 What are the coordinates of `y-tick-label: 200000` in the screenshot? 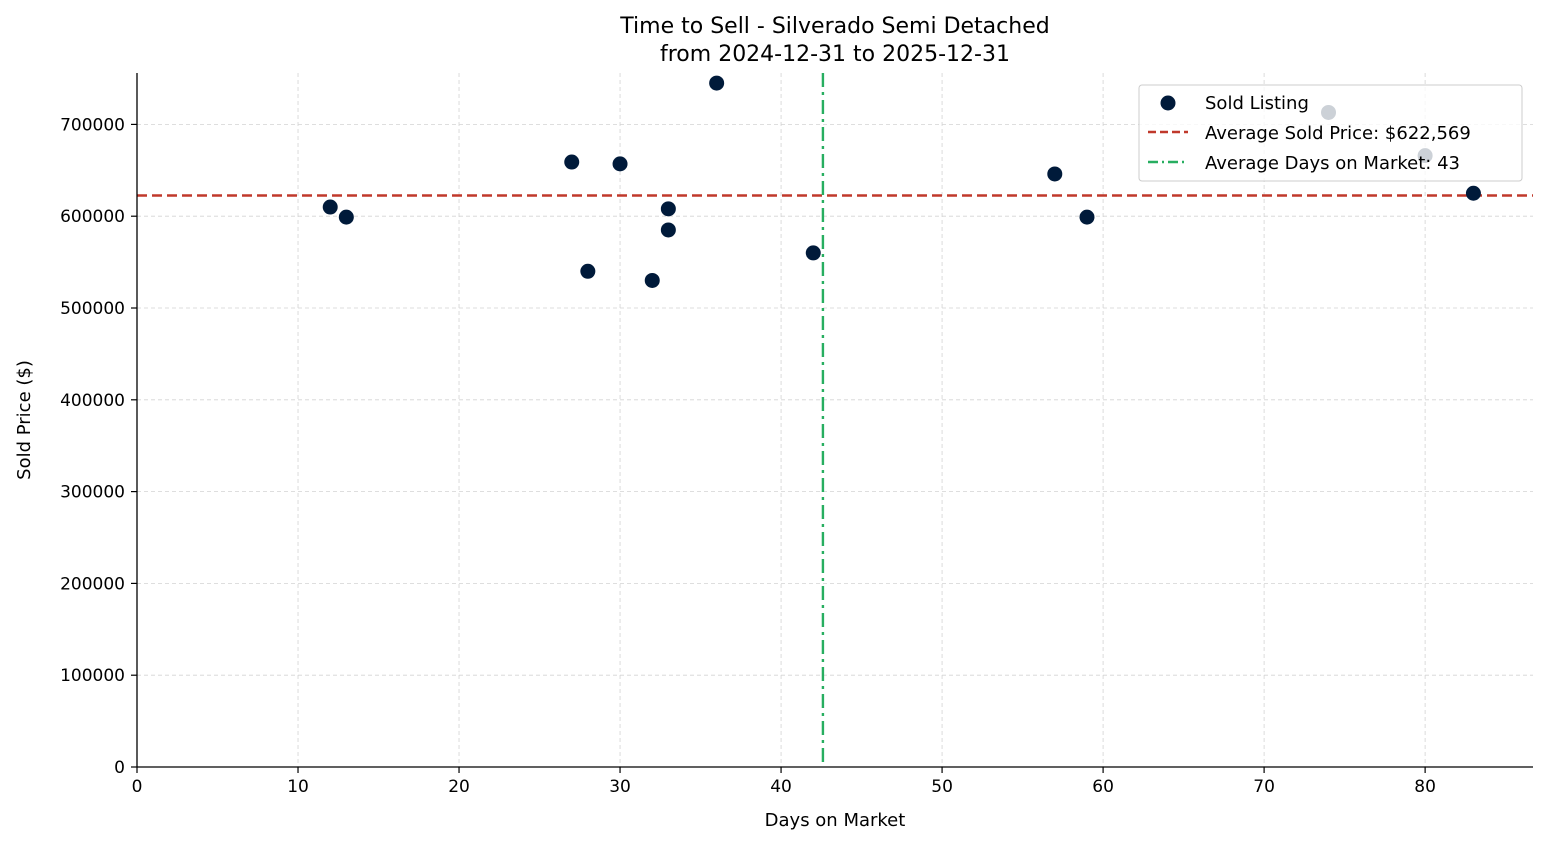 It's located at (92, 584).